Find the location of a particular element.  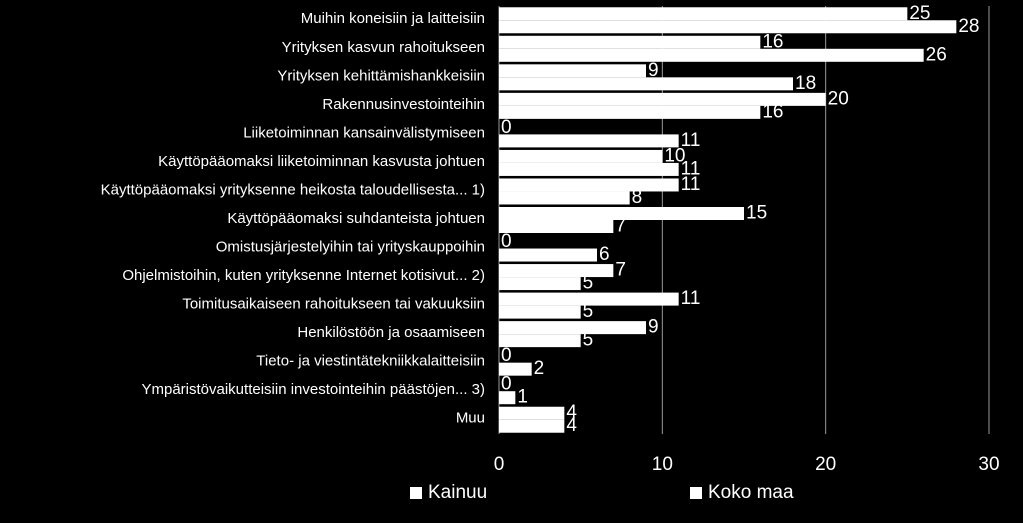

data-label-kainuu: 20 is located at coordinates (838, 98).